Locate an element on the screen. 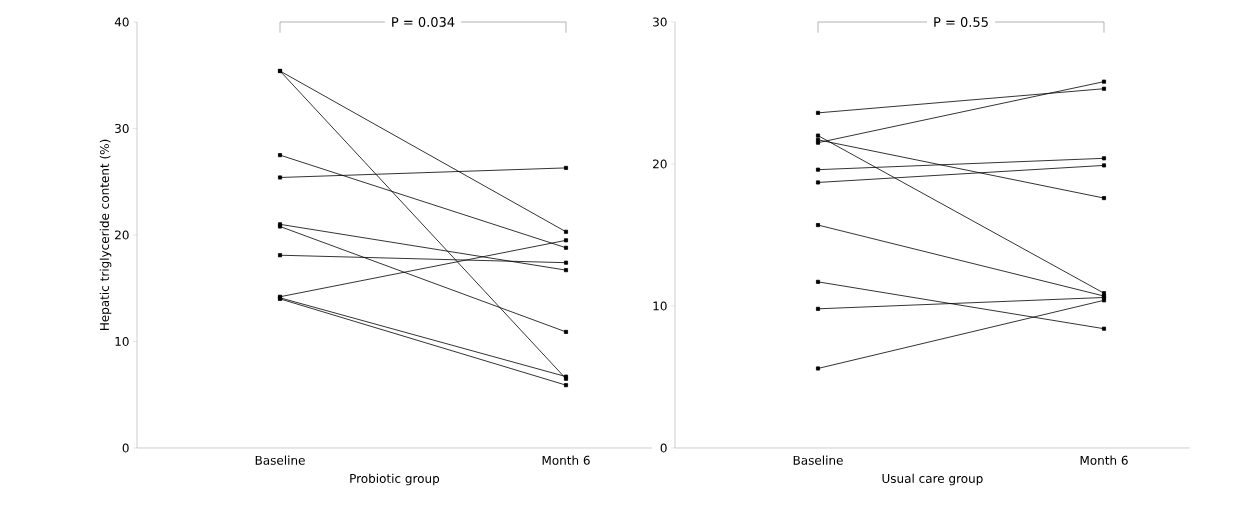 The image size is (1237, 514). y-axis-title: Hepatic triglyceride content (%) is located at coordinates (105, 235).